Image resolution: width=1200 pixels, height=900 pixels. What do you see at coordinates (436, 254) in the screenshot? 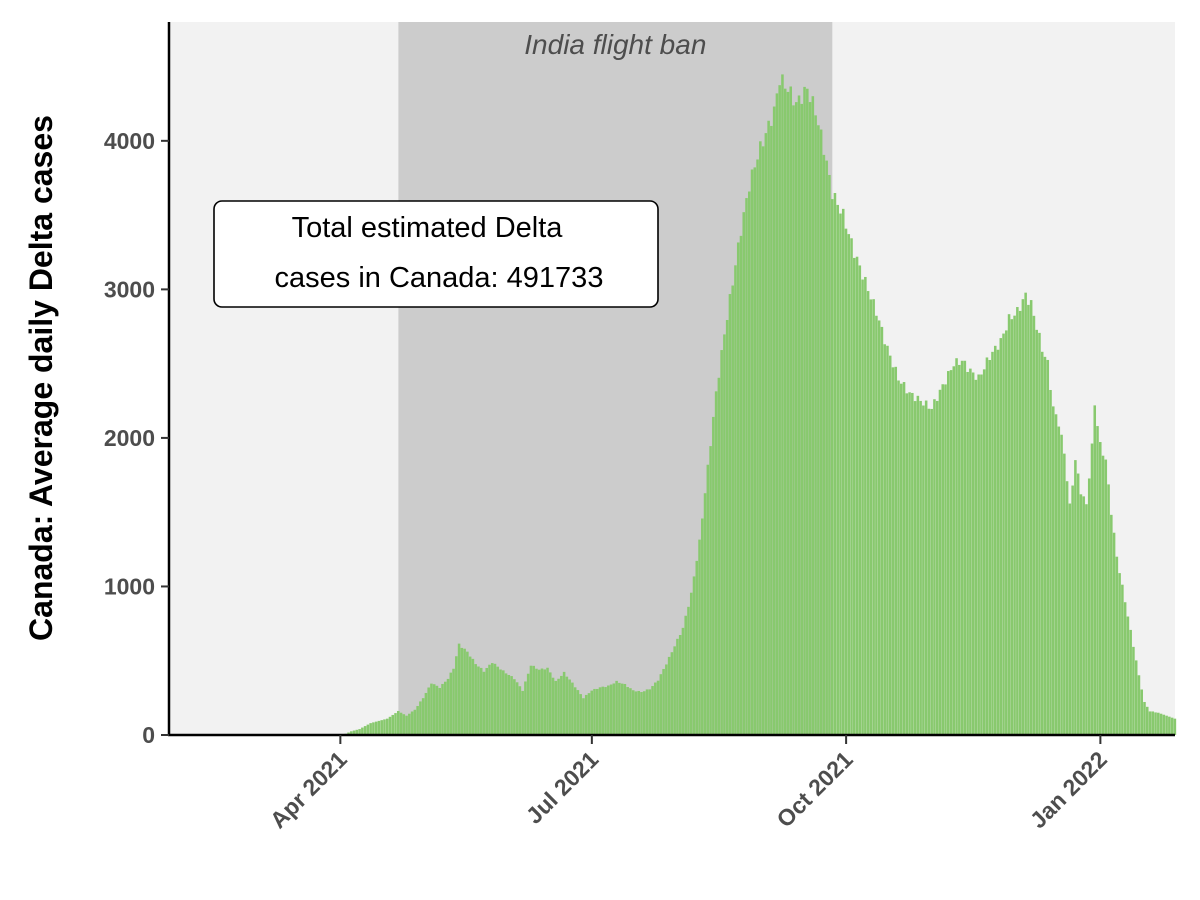
I see `annotation-box` at bounding box center [436, 254].